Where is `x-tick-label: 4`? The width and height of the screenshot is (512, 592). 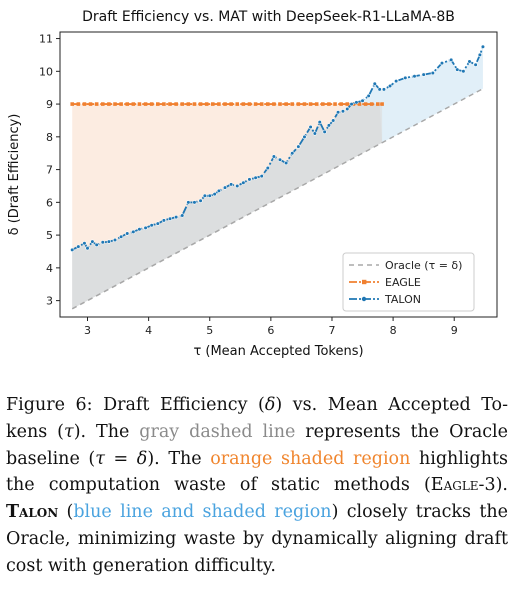 x-tick-label: 4 is located at coordinates (148, 330).